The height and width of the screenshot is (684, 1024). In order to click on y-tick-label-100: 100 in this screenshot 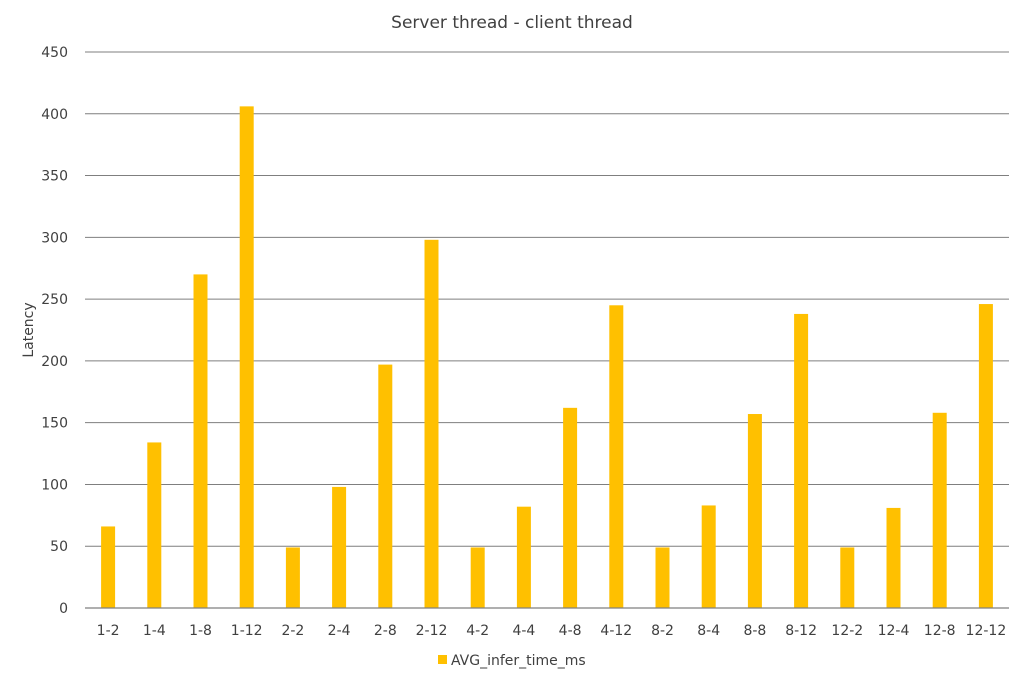, I will do `click(54, 485)`.